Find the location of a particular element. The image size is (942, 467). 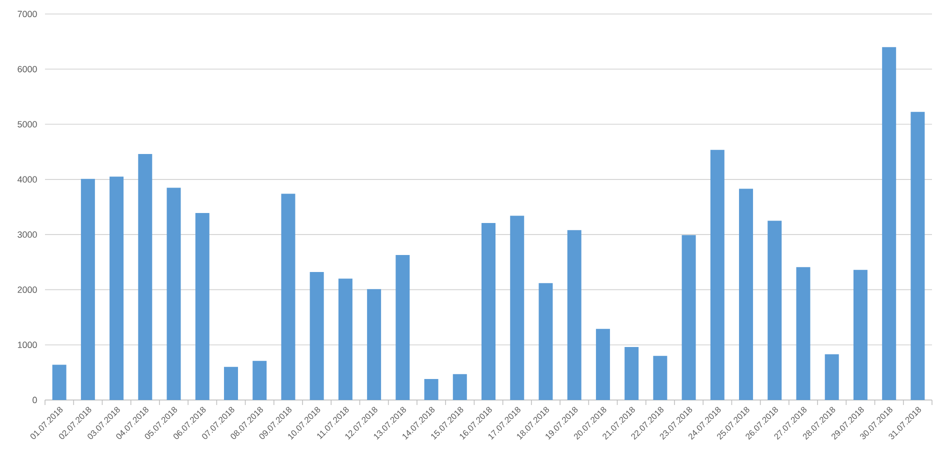

y-tick-label: 5000 is located at coordinates (27, 124).